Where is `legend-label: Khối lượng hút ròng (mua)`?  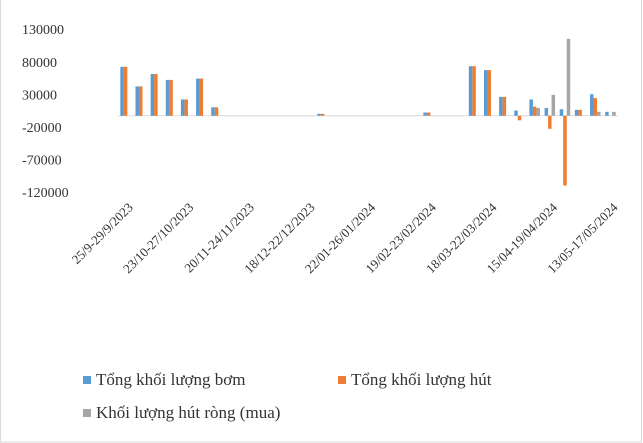 legend-label: Khối lượng hút ròng (mua) is located at coordinates (188, 412).